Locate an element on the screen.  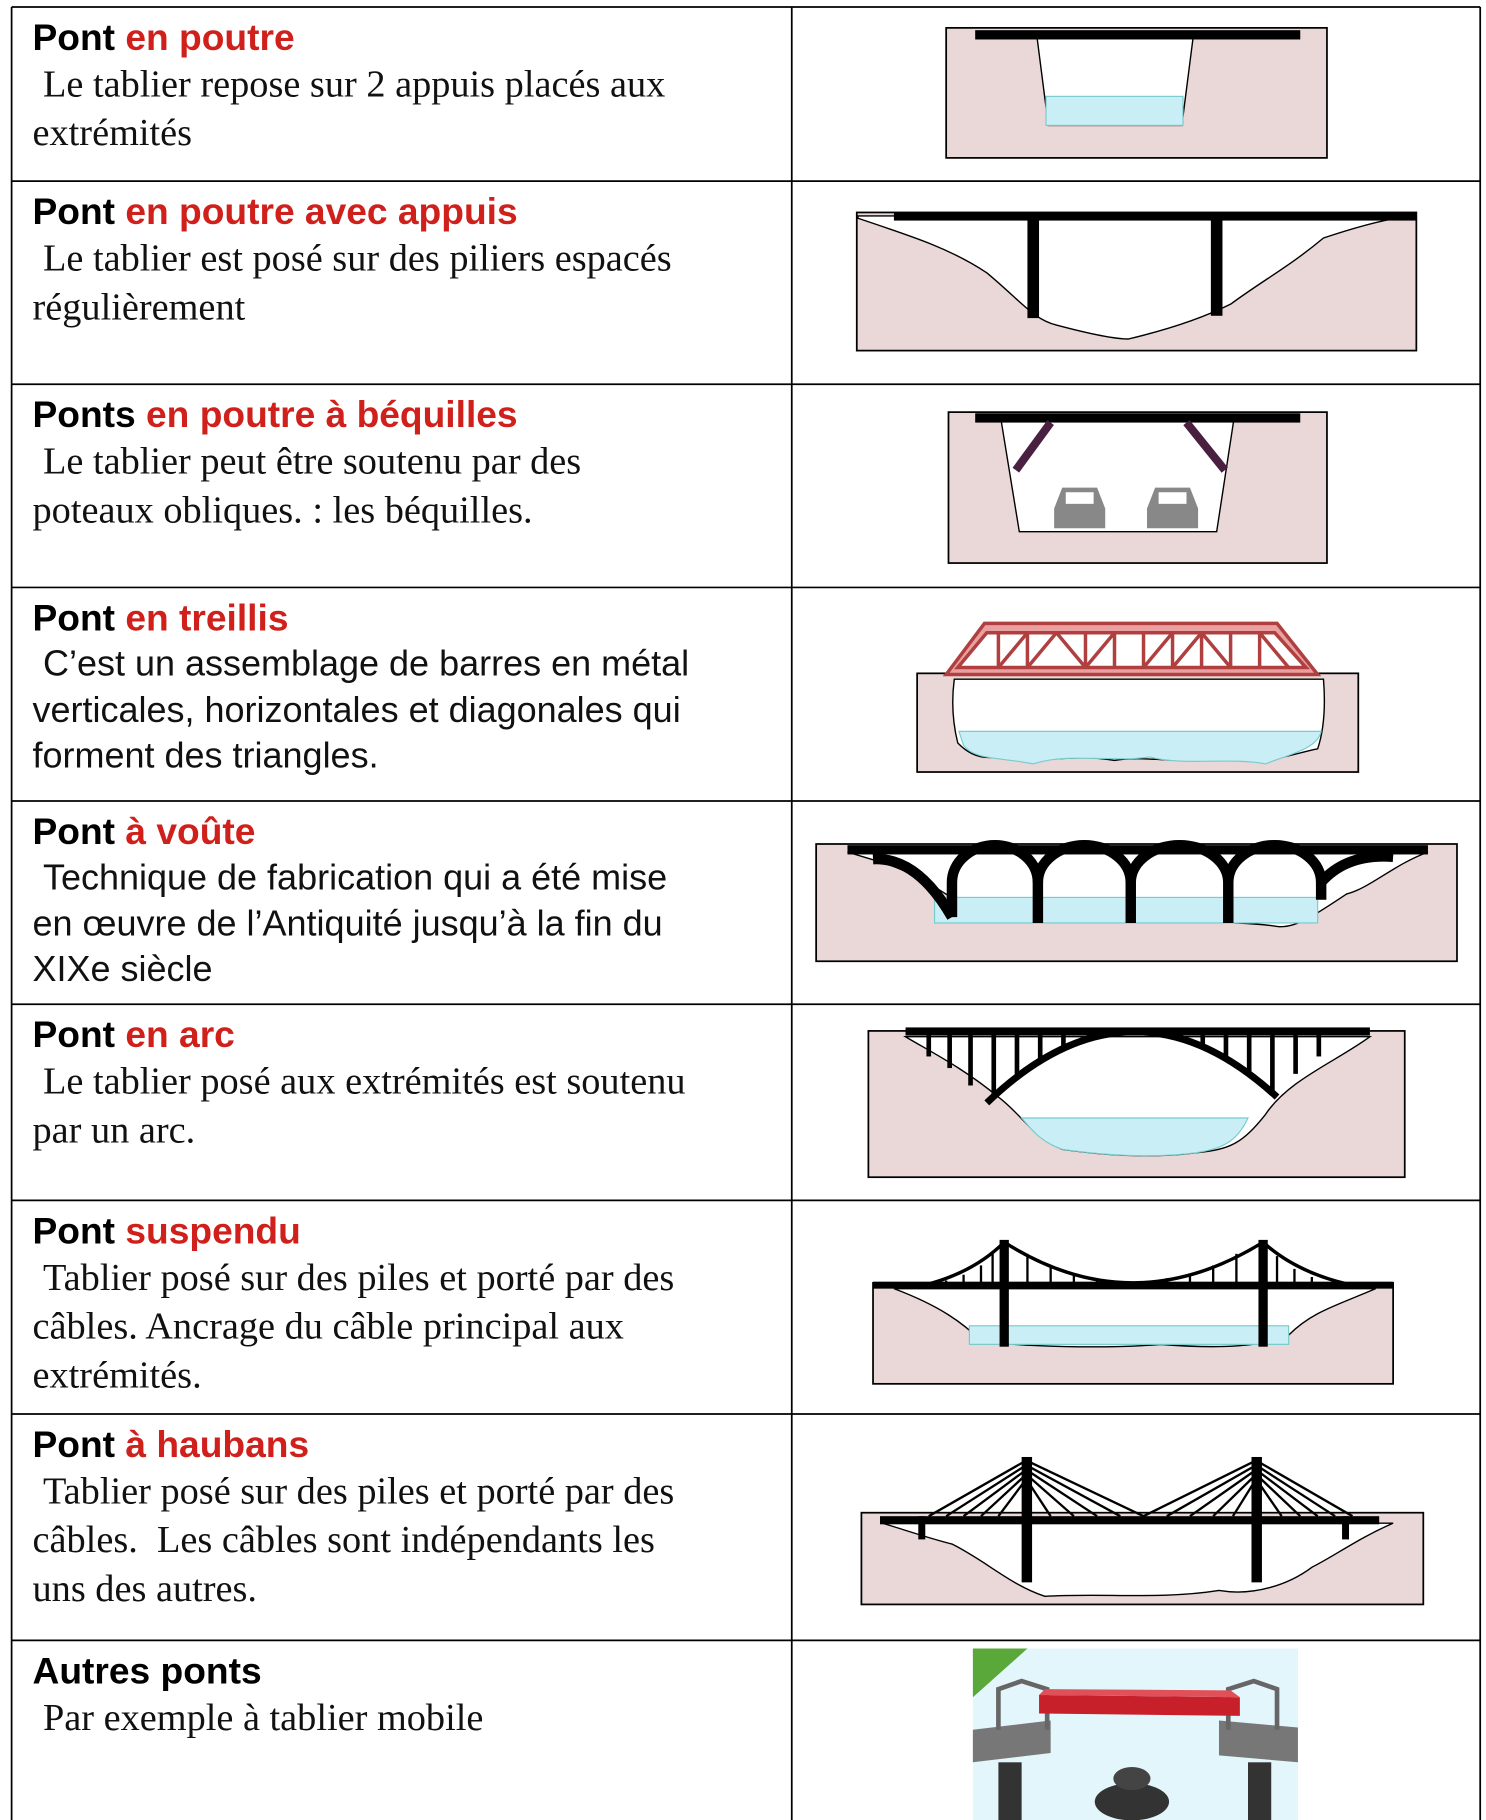
row-title: Ponts en poutre à béquilles is located at coordinates (404, 414).